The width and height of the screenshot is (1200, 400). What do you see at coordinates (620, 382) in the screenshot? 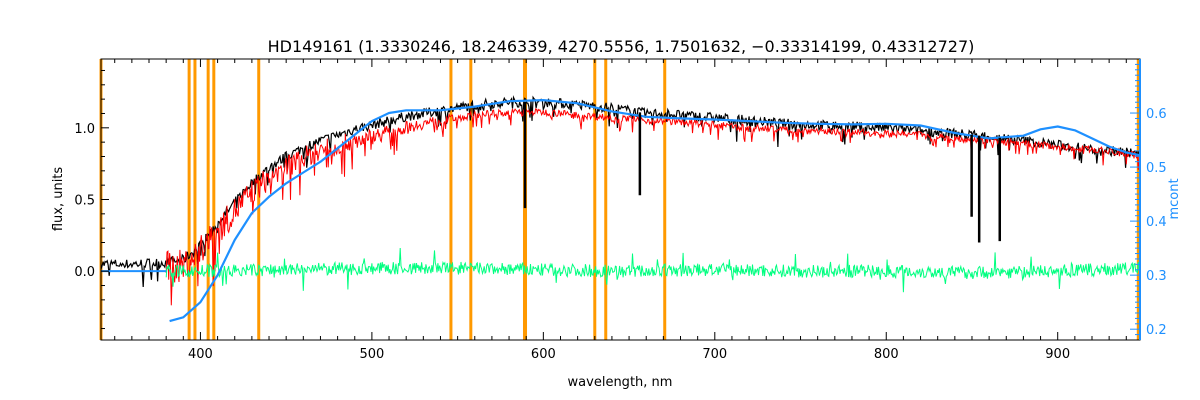
I see `x-axis-label: wavelength, nm` at bounding box center [620, 382].